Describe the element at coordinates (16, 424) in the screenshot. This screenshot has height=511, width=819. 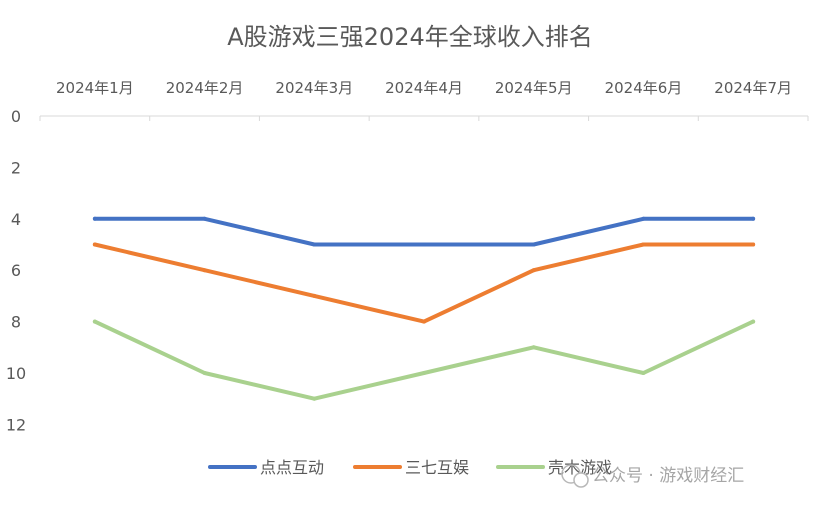
I see `y-tick-label: 12` at that location.